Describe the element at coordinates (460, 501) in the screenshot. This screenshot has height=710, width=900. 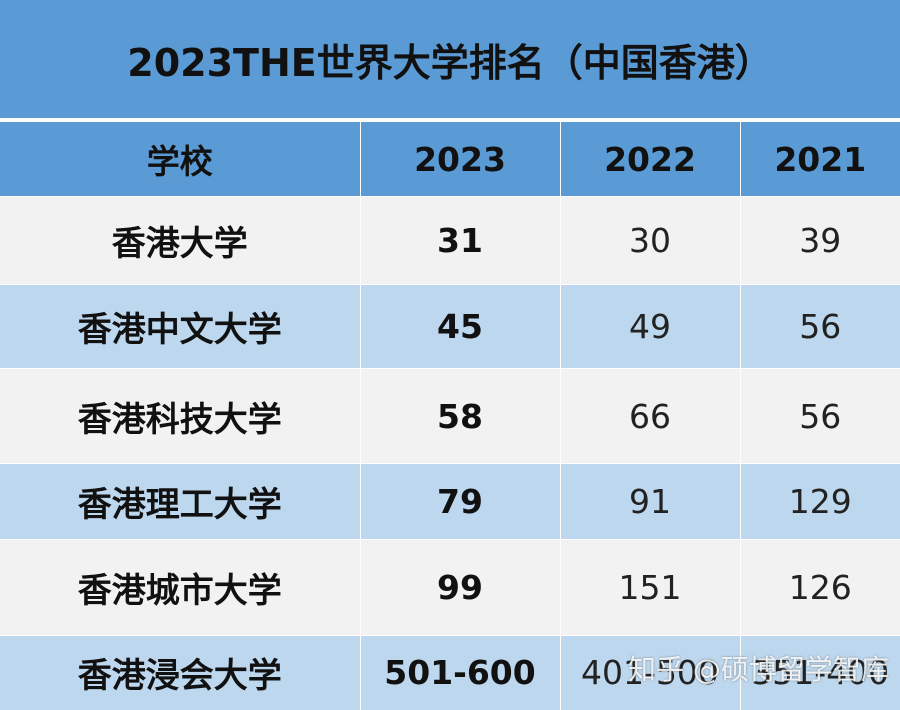
I see `rank-2023: 79` at that location.